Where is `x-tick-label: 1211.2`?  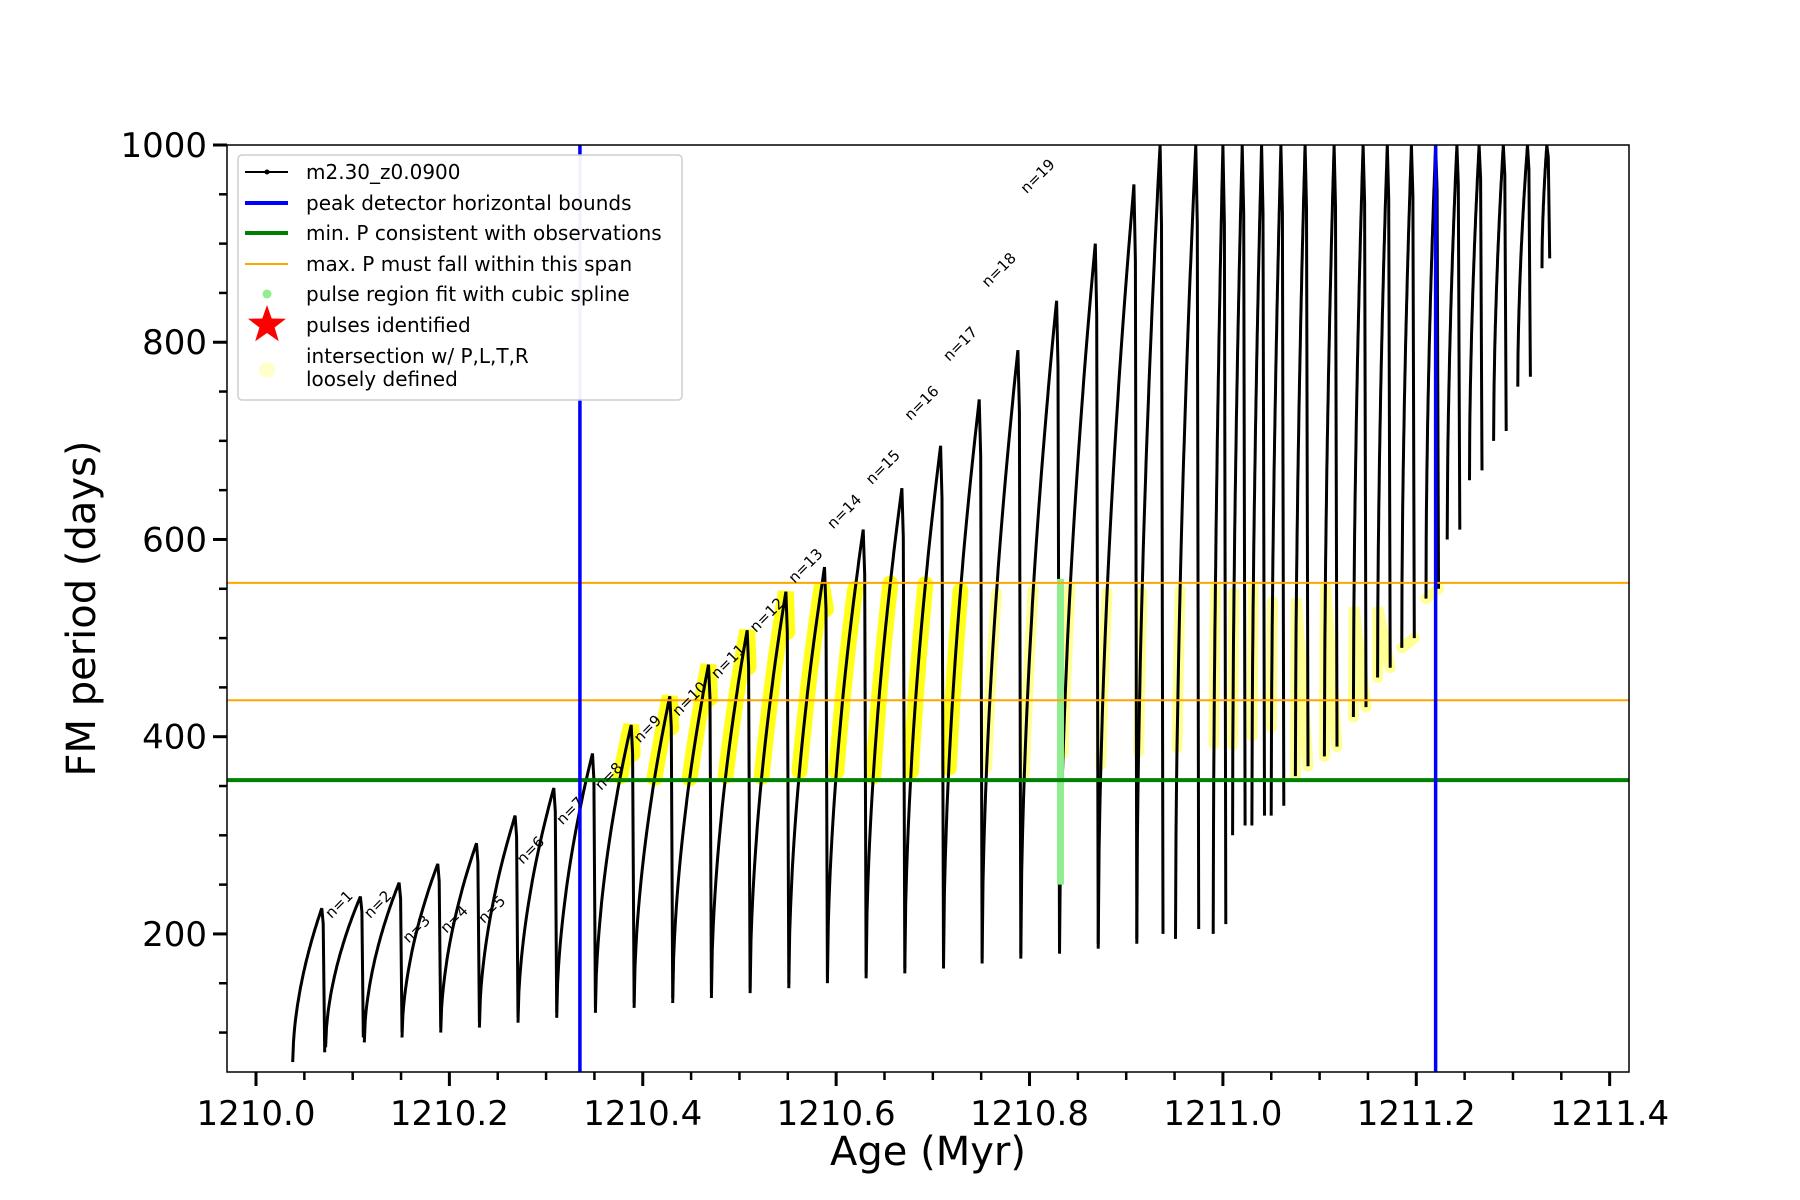
x-tick-label: 1211.2 is located at coordinates (1416, 1114).